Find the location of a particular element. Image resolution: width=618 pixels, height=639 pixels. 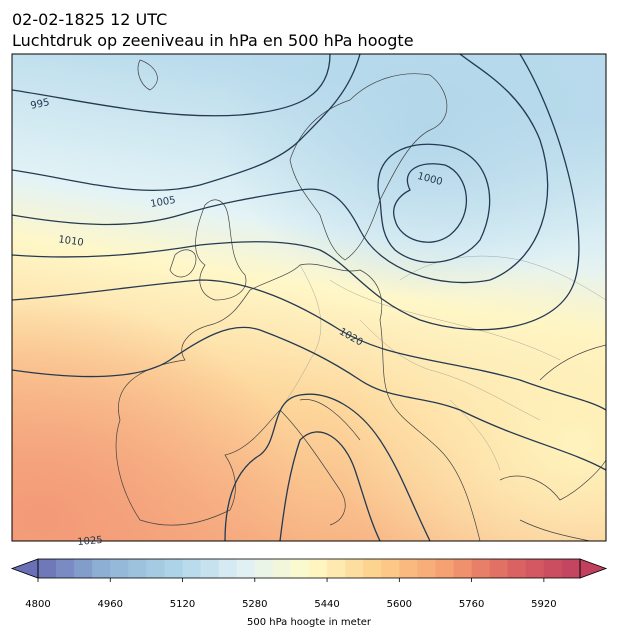

colorbar-tick-label: 4800 is located at coordinates (37, 604).